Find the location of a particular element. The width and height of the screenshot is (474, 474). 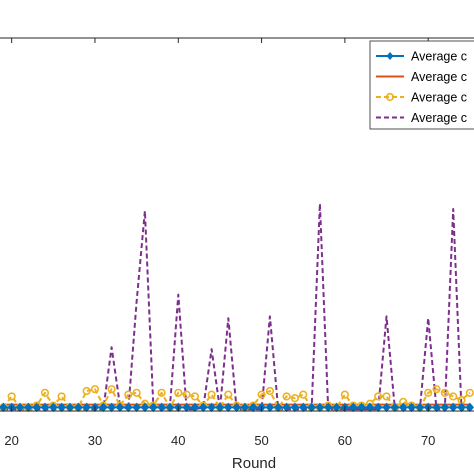

x-axis-label: Round is located at coordinates (254, 463).